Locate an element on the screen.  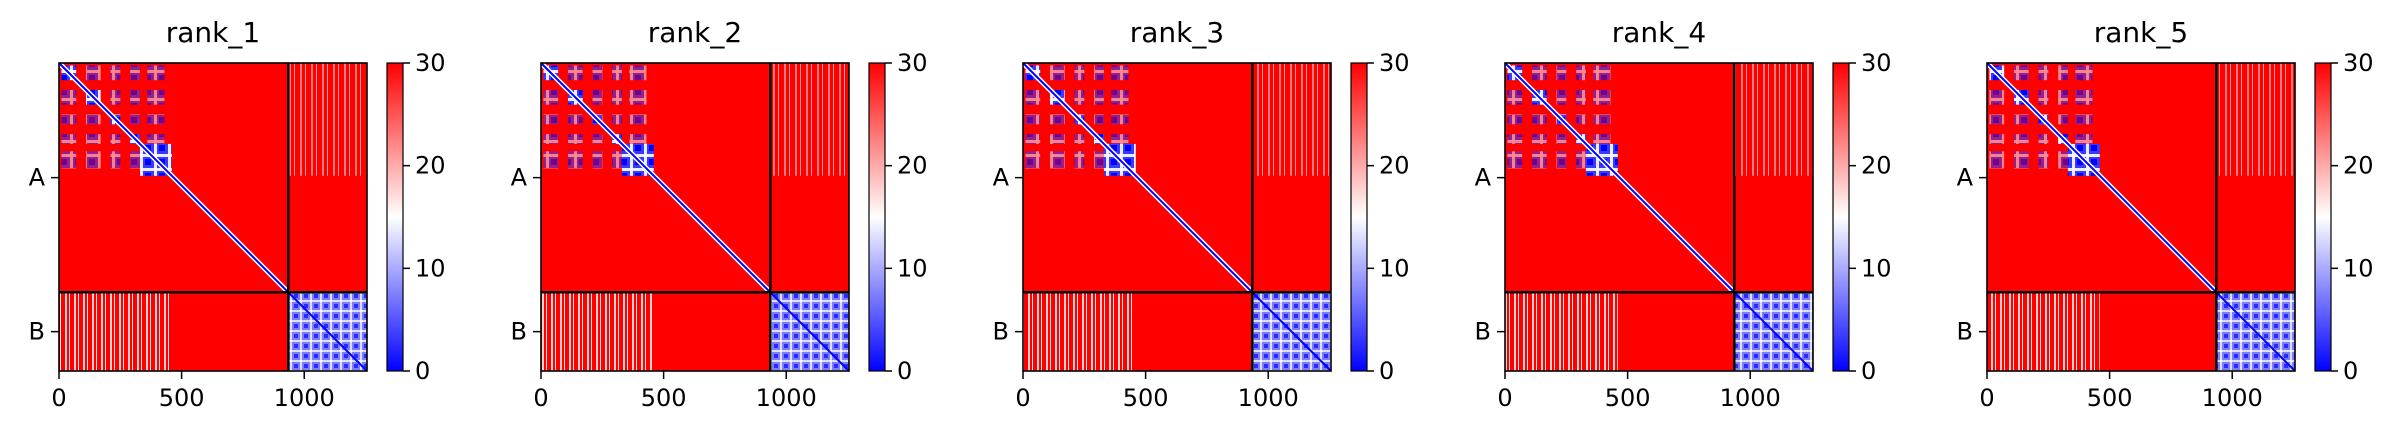
panel-title: rank_5 is located at coordinates (2141, 32).